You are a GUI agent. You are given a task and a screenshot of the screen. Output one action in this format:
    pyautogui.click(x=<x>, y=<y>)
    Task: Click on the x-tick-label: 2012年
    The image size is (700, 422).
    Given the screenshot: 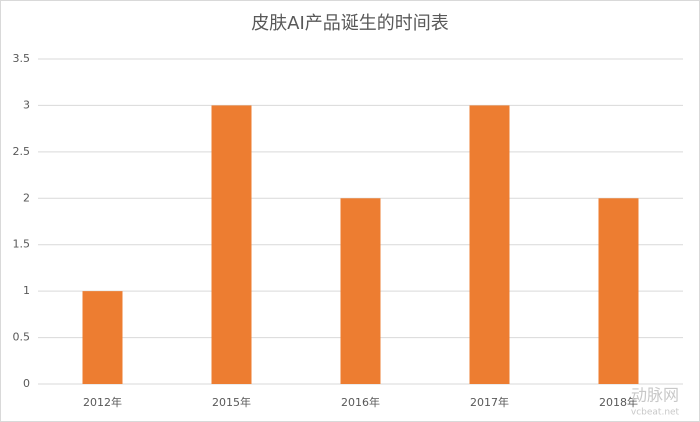 What is the action you would take?
    pyautogui.click(x=102, y=402)
    